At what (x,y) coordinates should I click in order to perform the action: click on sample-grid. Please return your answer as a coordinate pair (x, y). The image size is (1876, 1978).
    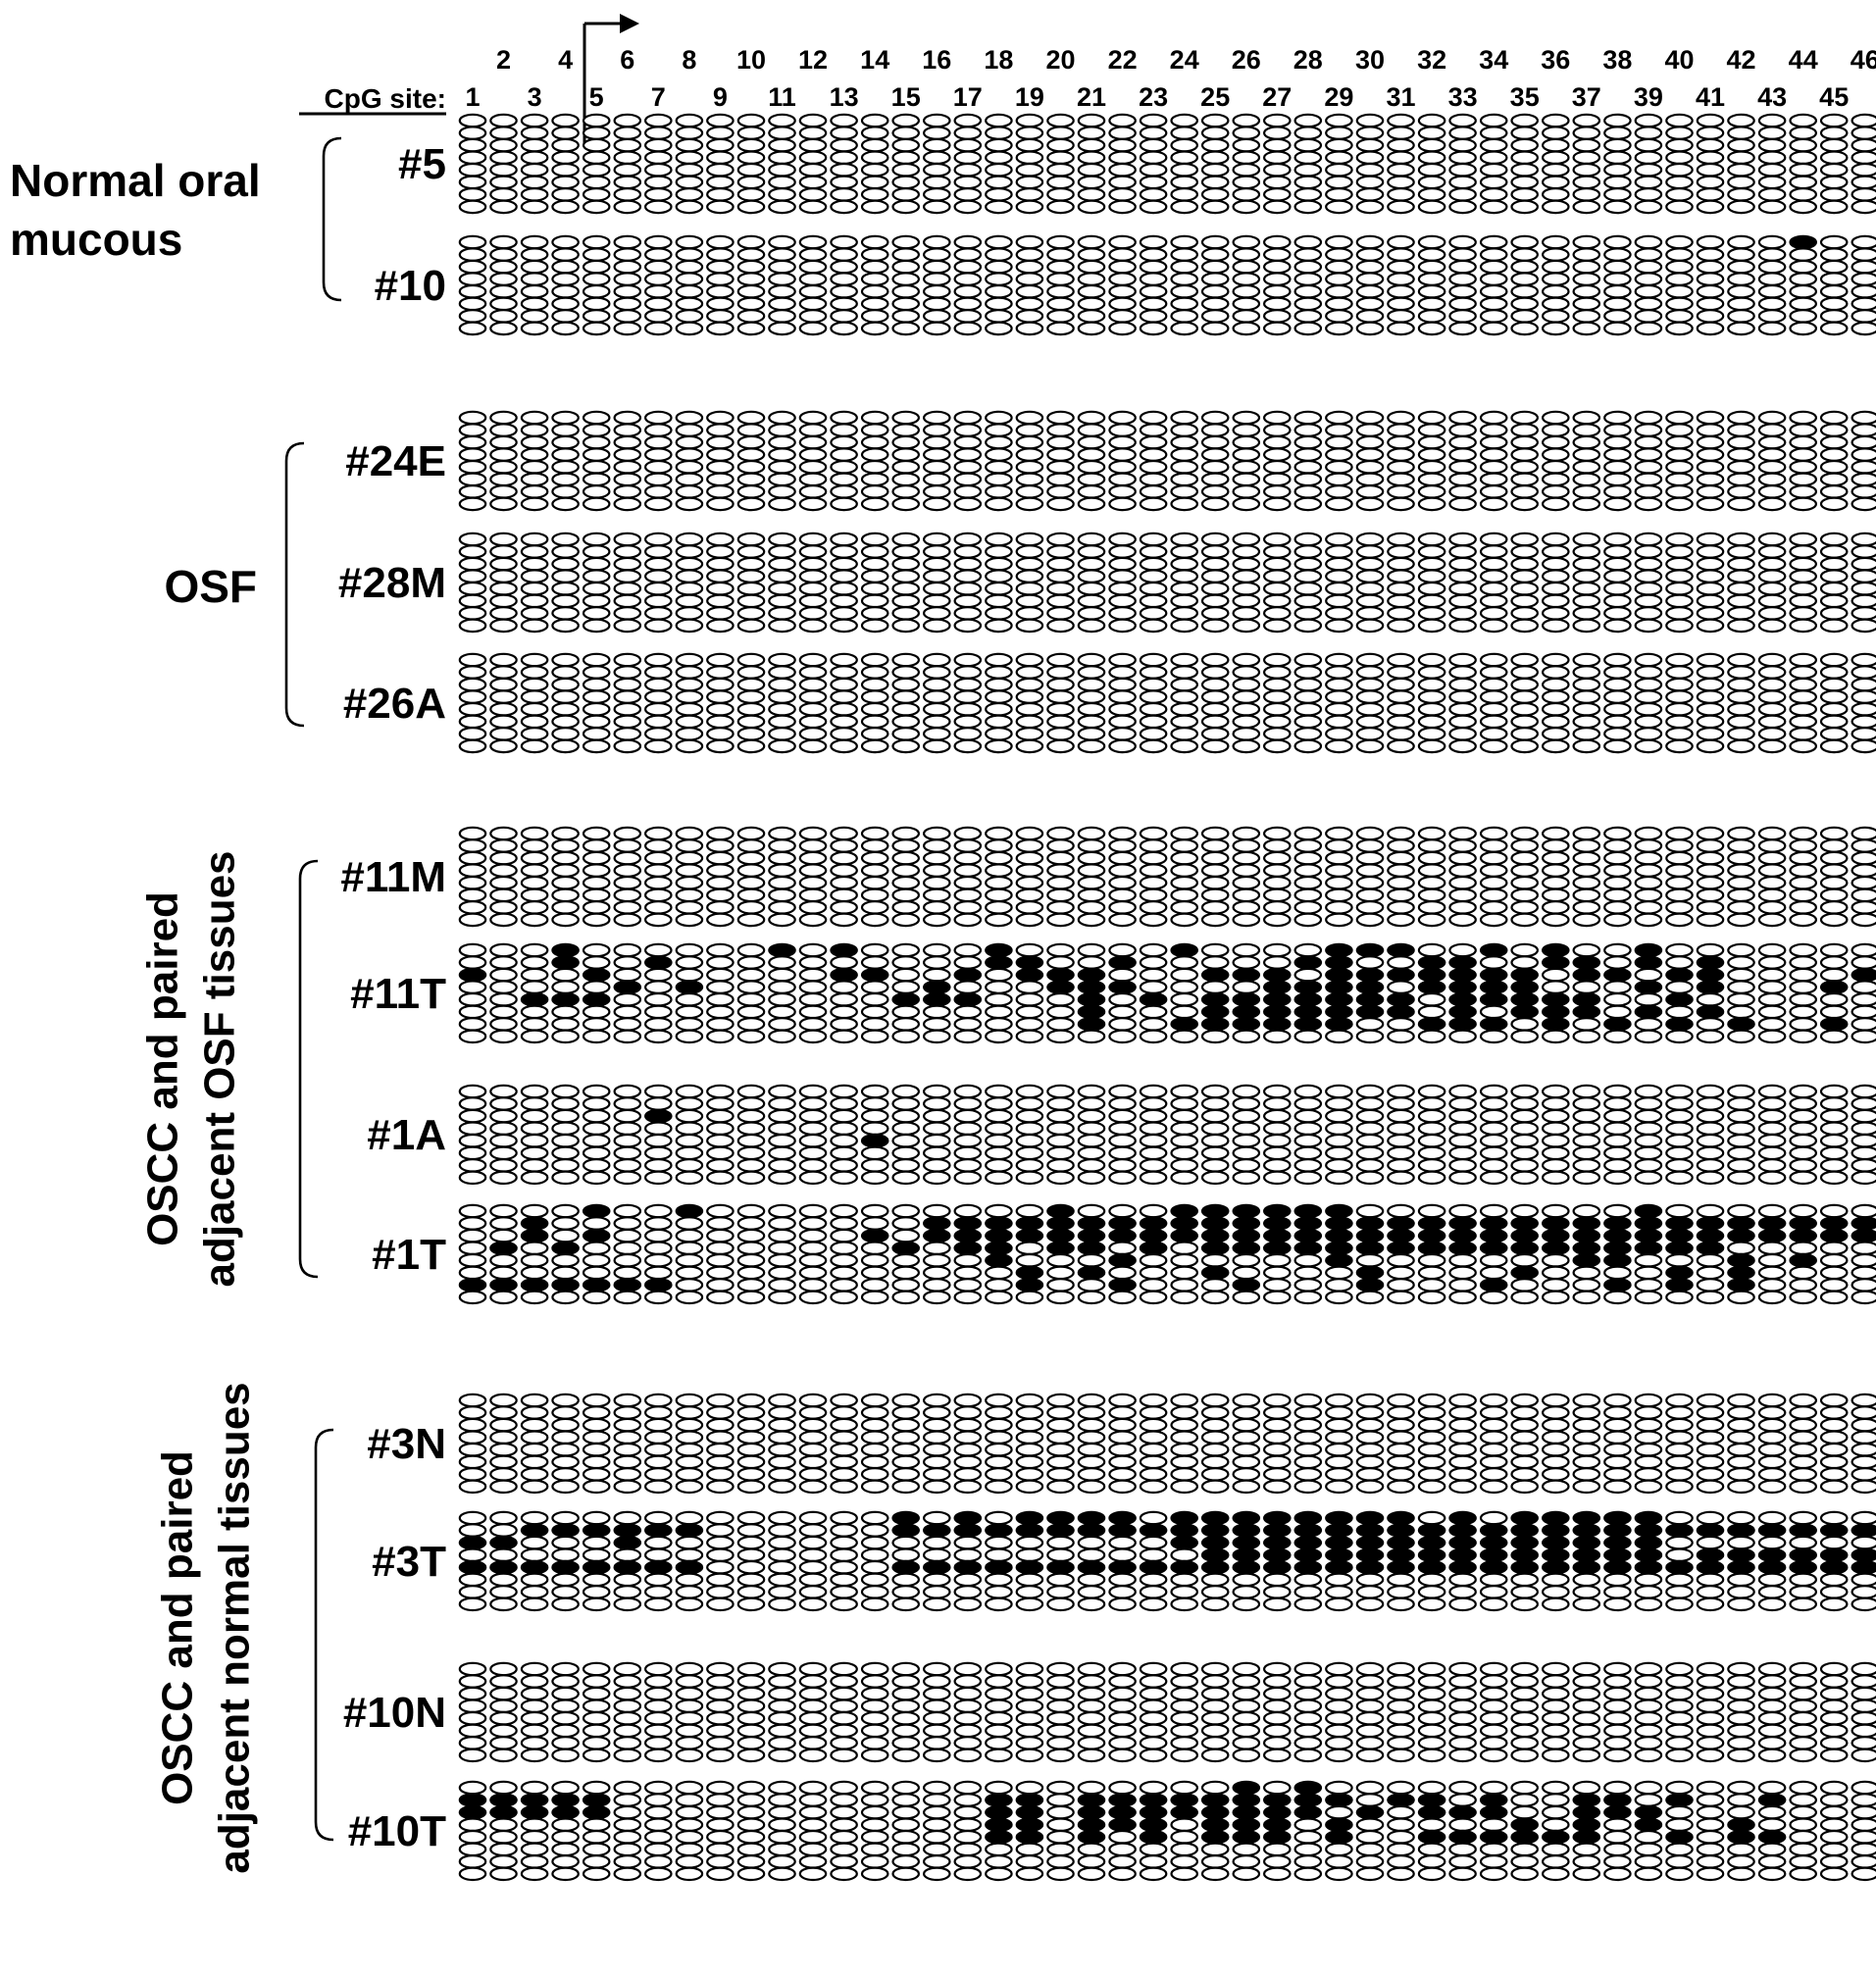
    Looking at the image, I should click on (1167, 877).